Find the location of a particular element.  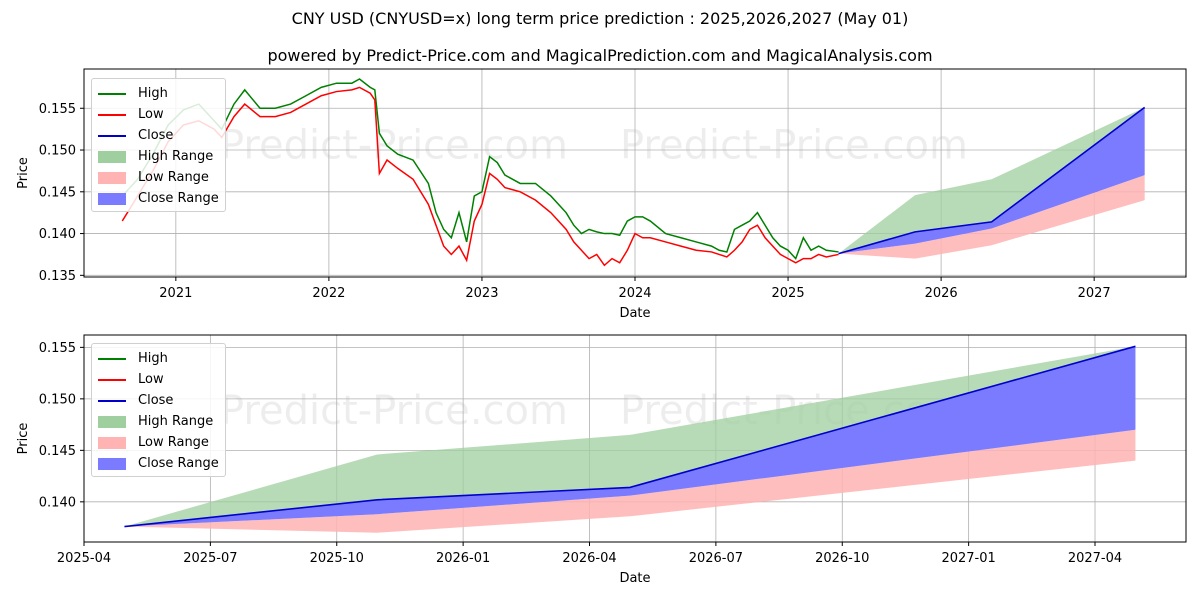

y-axis-label: Price is located at coordinates (23, 173).